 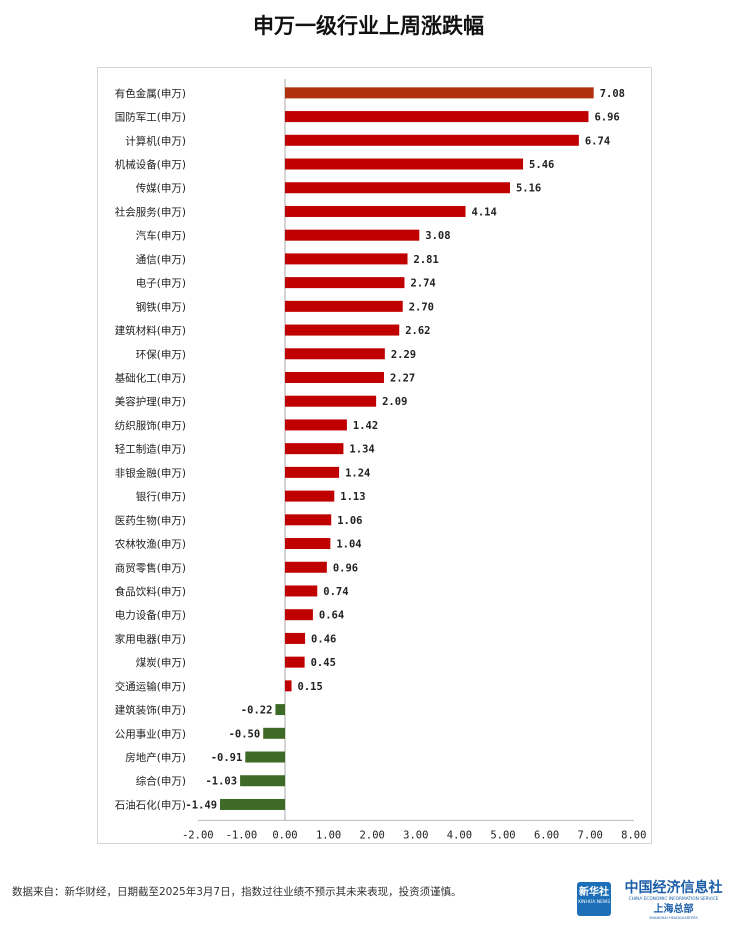 What do you see at coordinates (242, 835) in the screenshot?
I see `x-tick-label: -1.00` at bounding box center [242, 835].